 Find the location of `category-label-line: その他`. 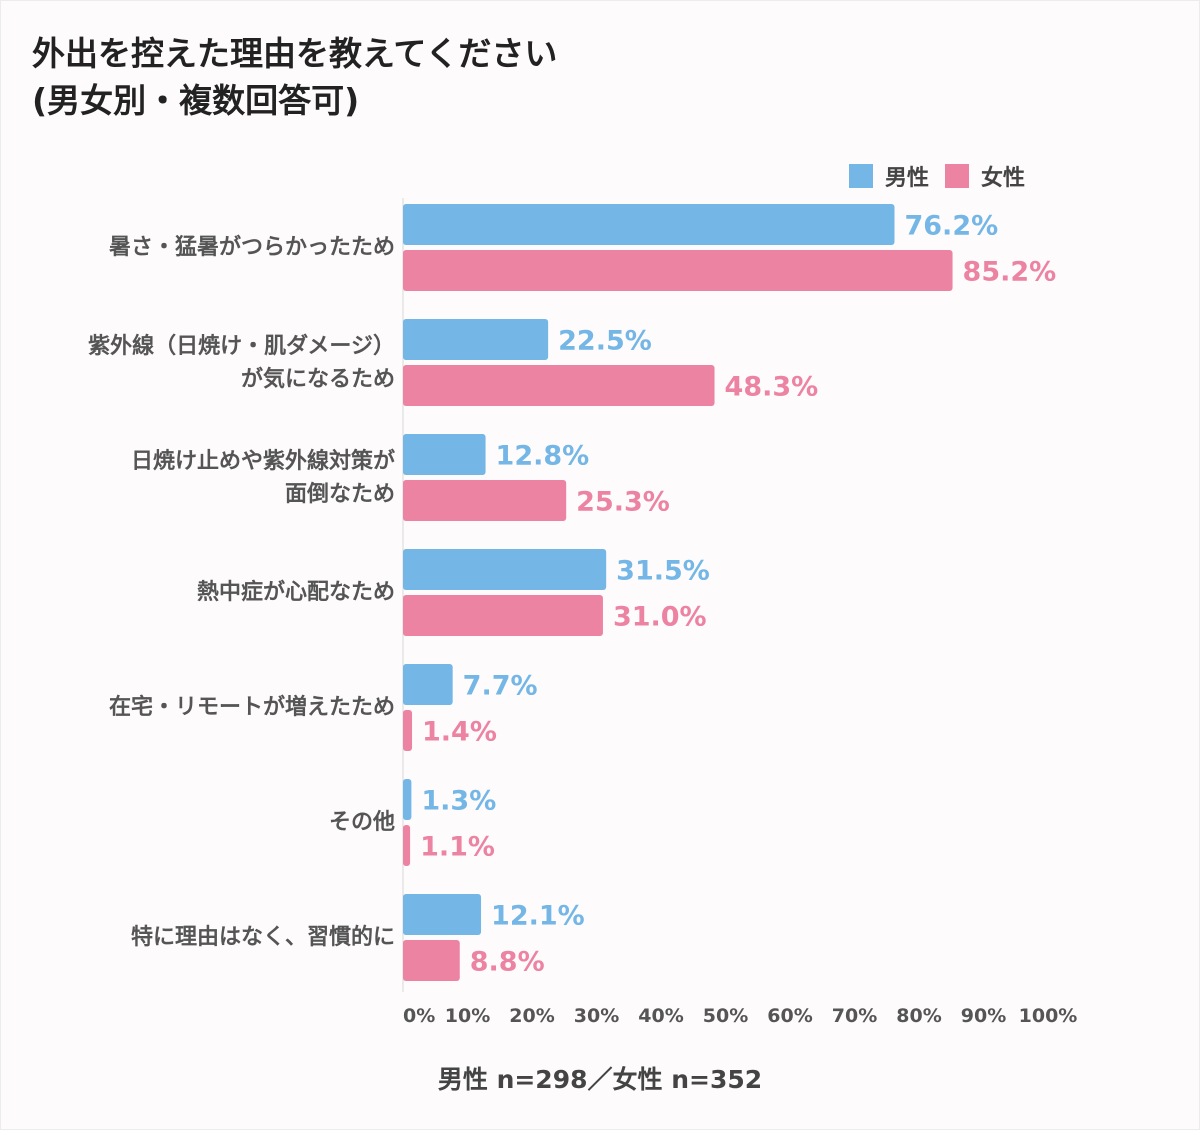

category-label-line: その他 is located at coordinates (361, 822).